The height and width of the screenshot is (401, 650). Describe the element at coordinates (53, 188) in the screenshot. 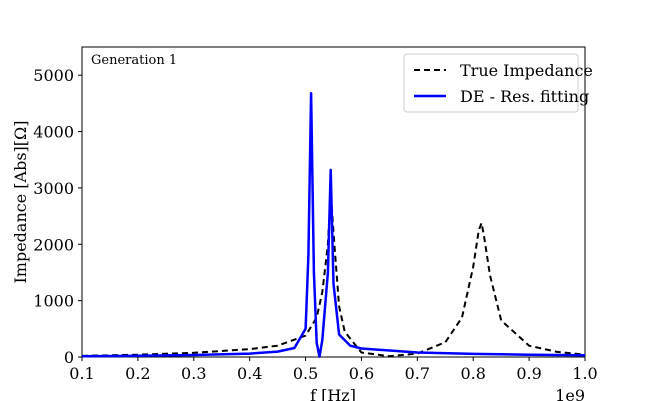

I see `y-tick-label: 3000` at that location.